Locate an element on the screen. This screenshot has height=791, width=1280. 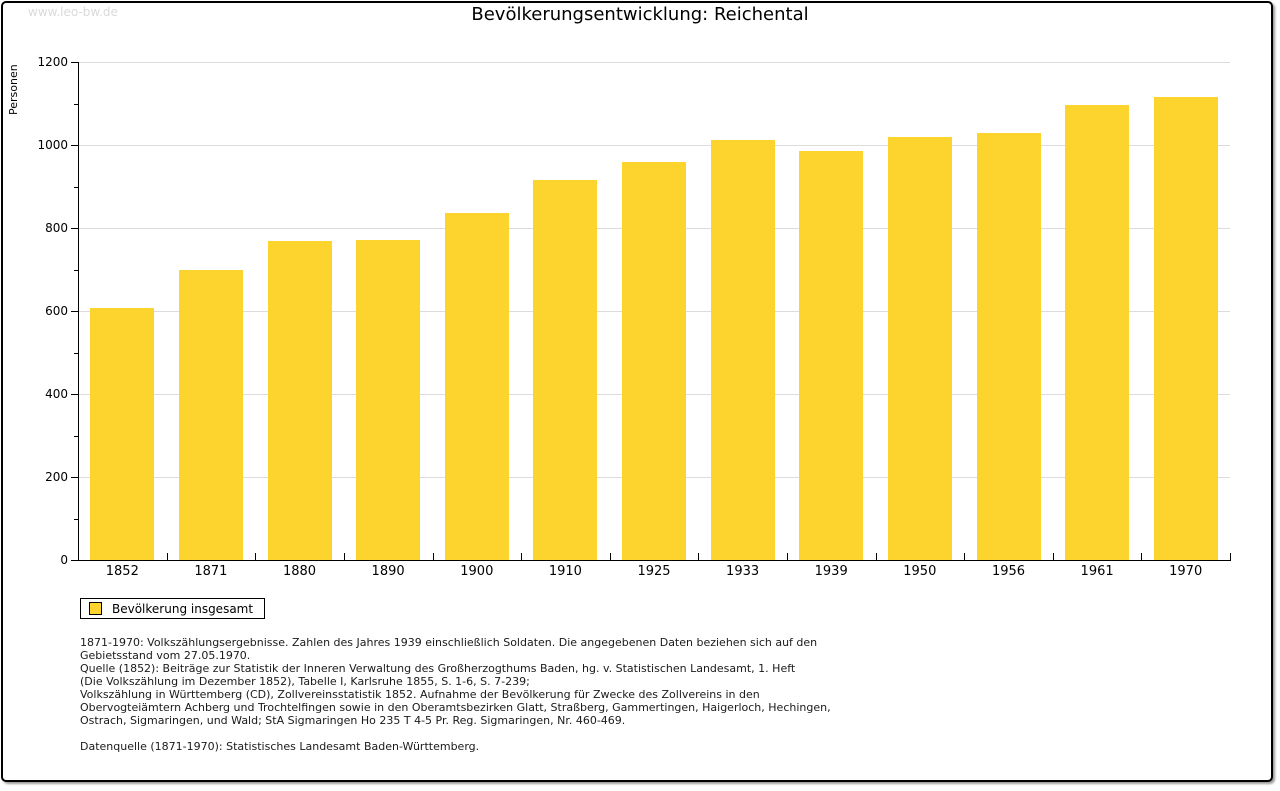
x-tick-label: 1871 is located at coordinates (211, 571).